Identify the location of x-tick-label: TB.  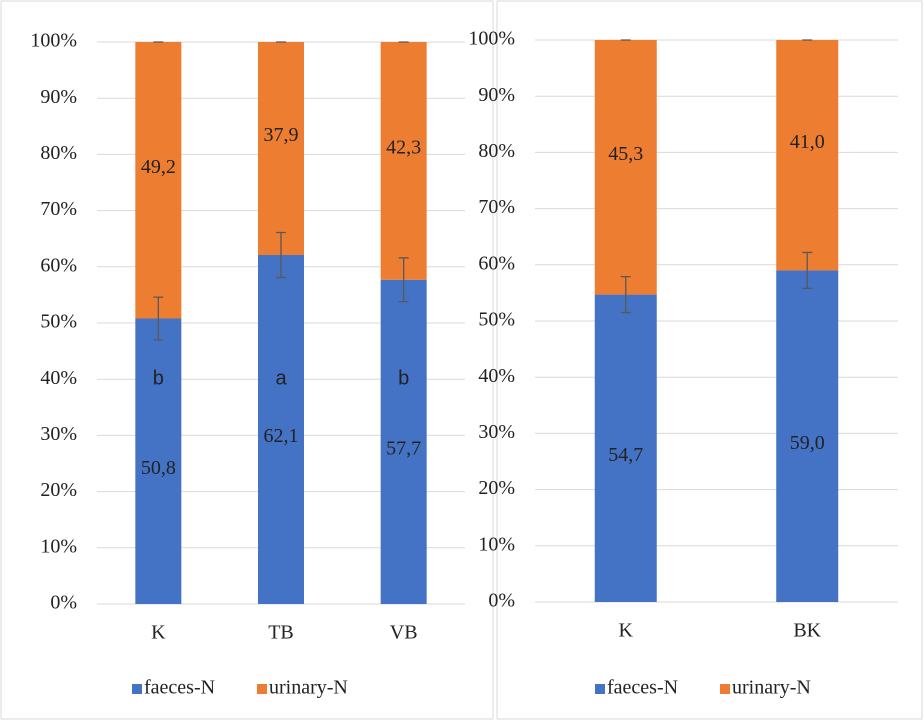
(281, 633).